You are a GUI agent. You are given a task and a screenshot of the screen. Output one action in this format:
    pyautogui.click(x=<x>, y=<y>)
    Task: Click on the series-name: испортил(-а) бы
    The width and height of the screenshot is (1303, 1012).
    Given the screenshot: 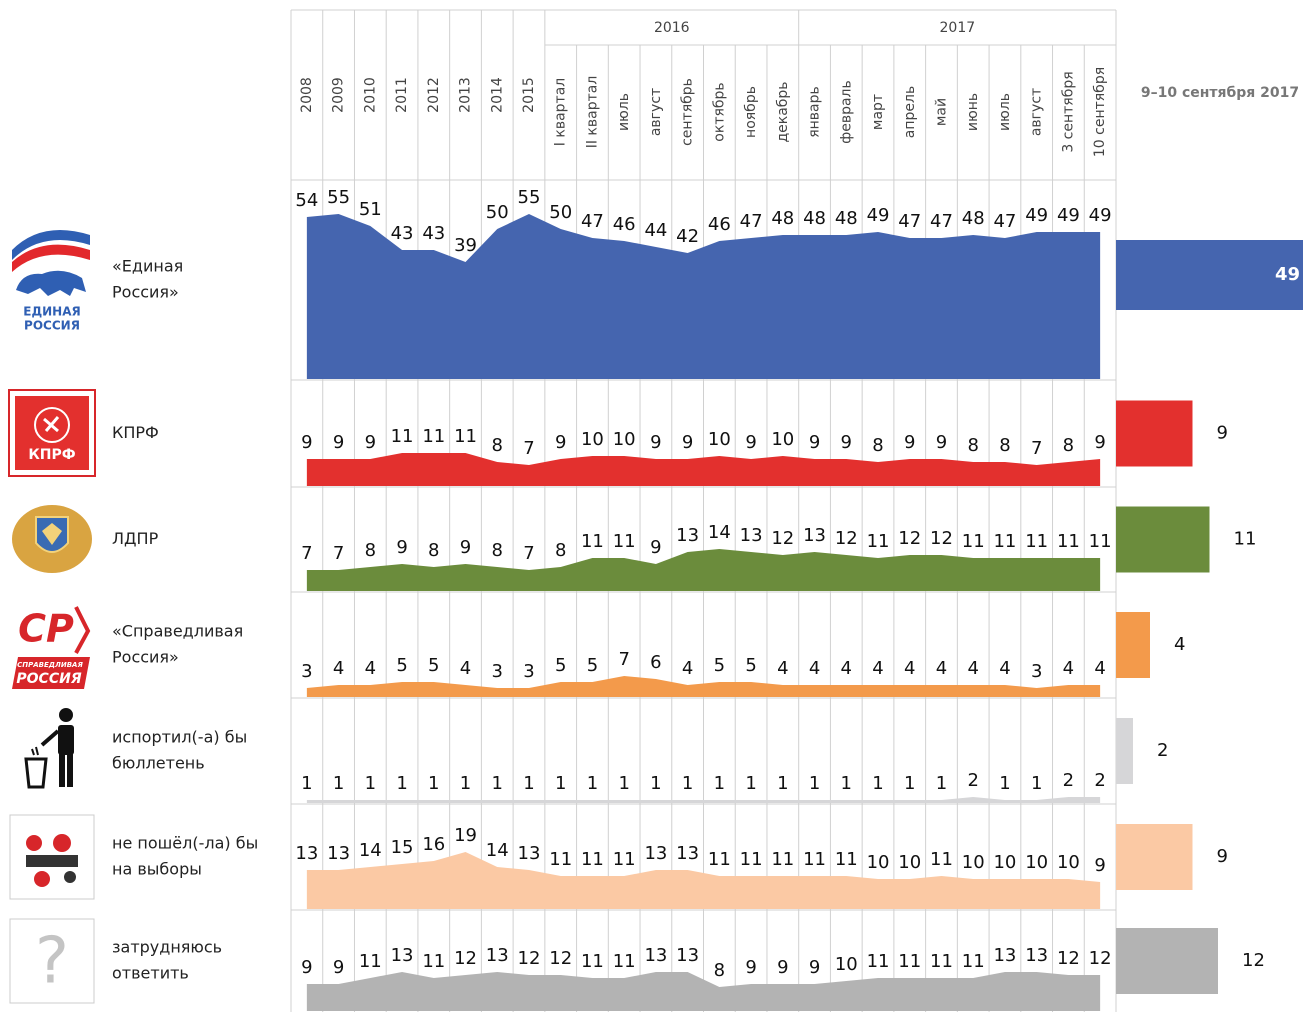 What is the action you would take?
    pyautogui.click(x=179, y=737)
    